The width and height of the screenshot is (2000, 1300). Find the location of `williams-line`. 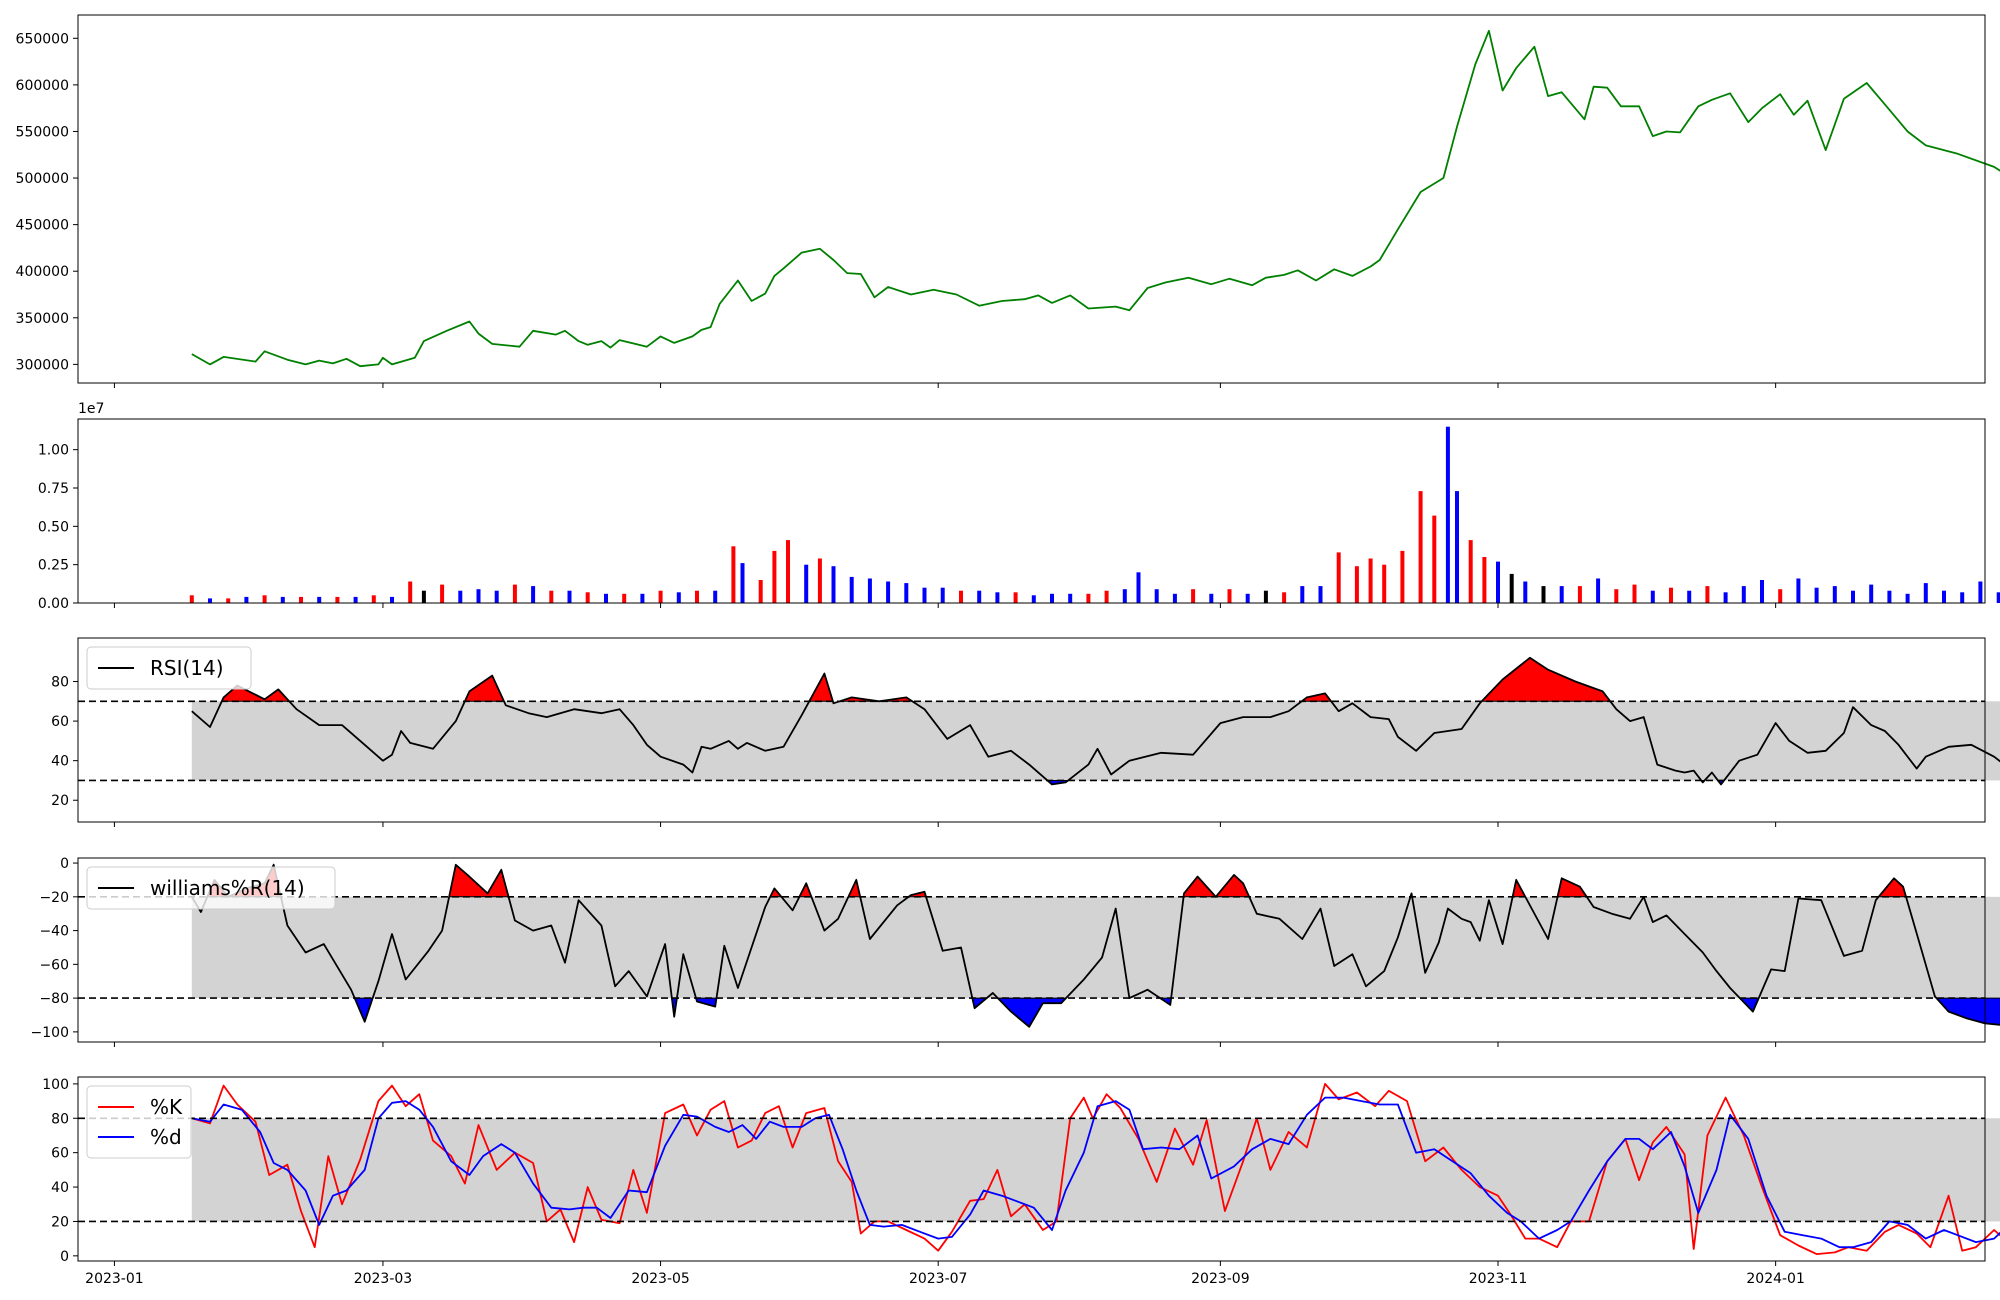

williams-line is located at coordinates (1095, 945).